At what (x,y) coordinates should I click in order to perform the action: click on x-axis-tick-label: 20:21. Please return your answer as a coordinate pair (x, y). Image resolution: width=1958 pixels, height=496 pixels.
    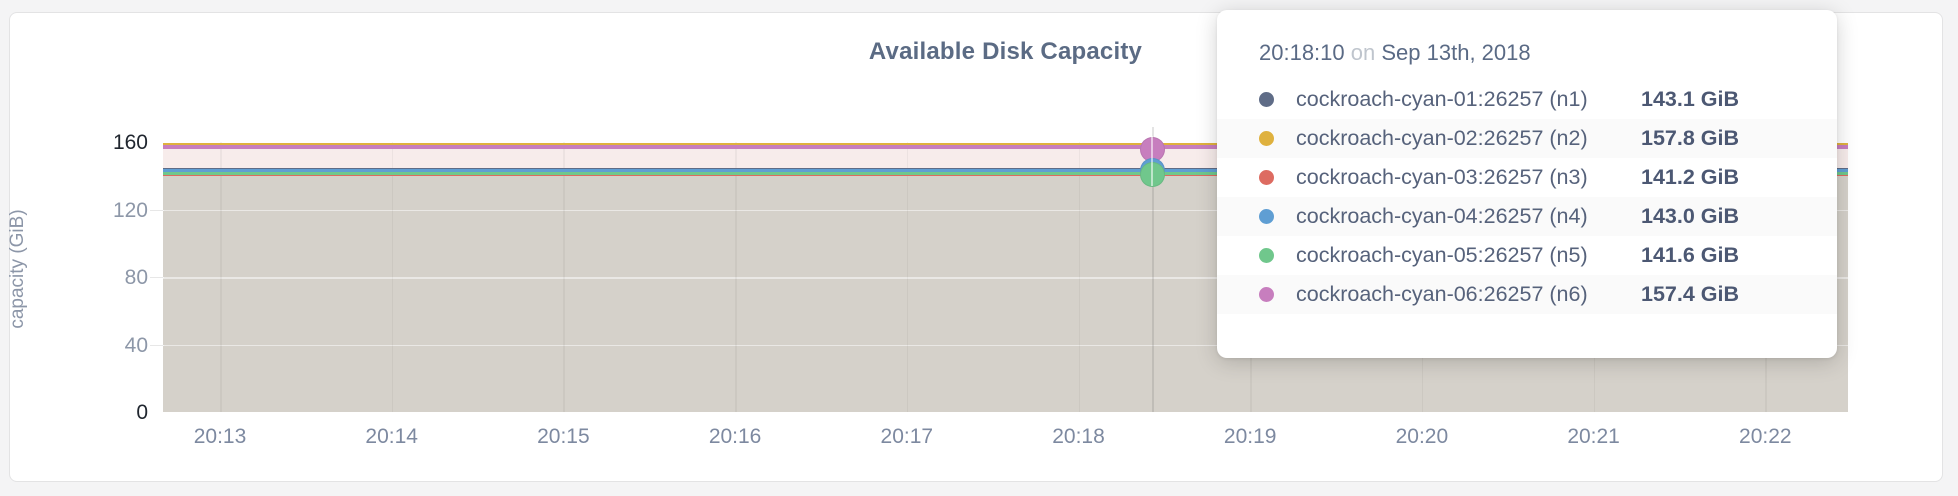
    Looking at the image, I should click on (1593, 436).